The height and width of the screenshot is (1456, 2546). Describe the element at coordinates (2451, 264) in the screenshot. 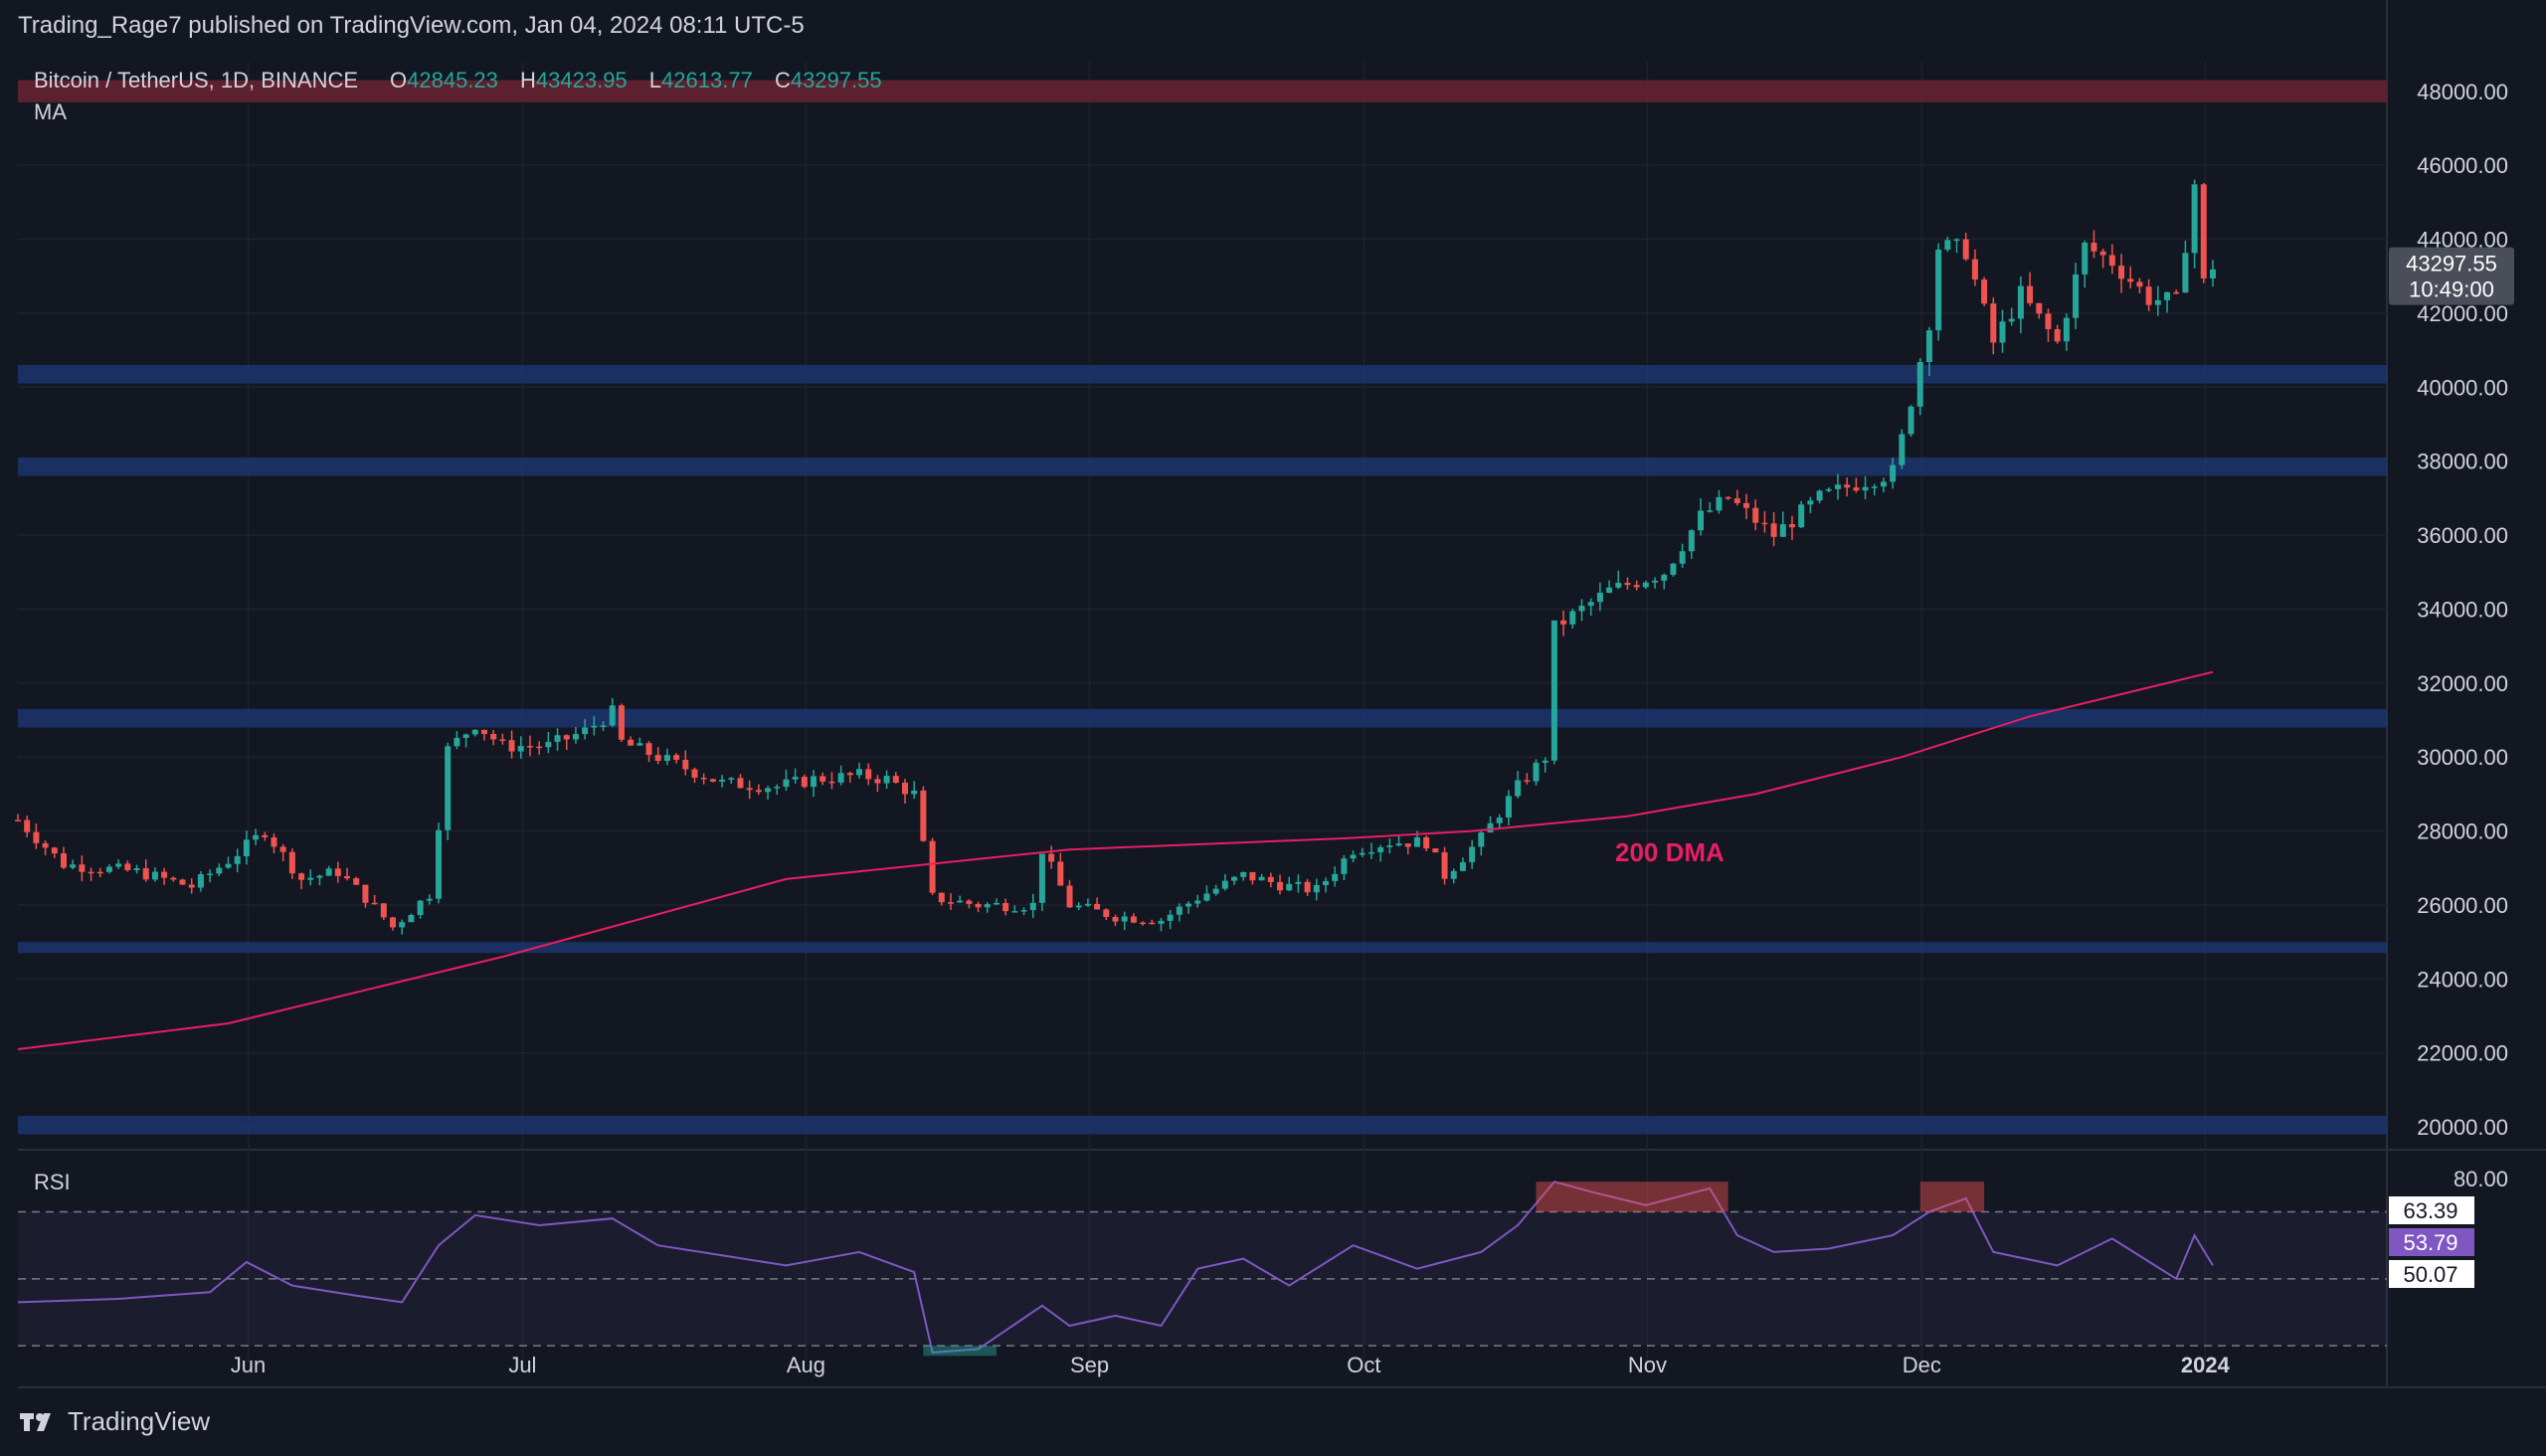

I see `last-price-value: 43297.55` at that location.